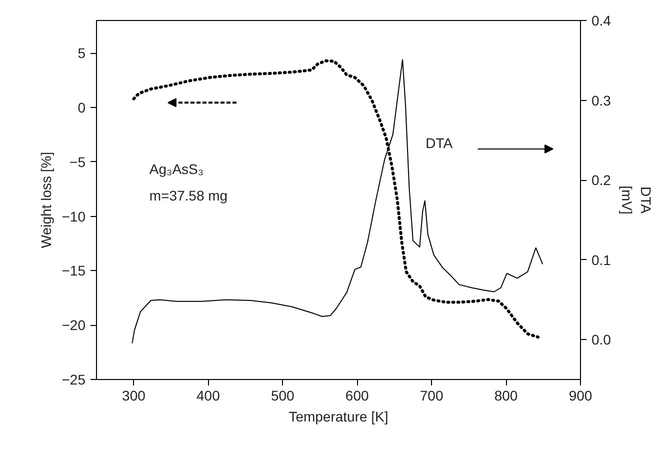  I want to click on x-tick-label: 500, so click(282, 396).